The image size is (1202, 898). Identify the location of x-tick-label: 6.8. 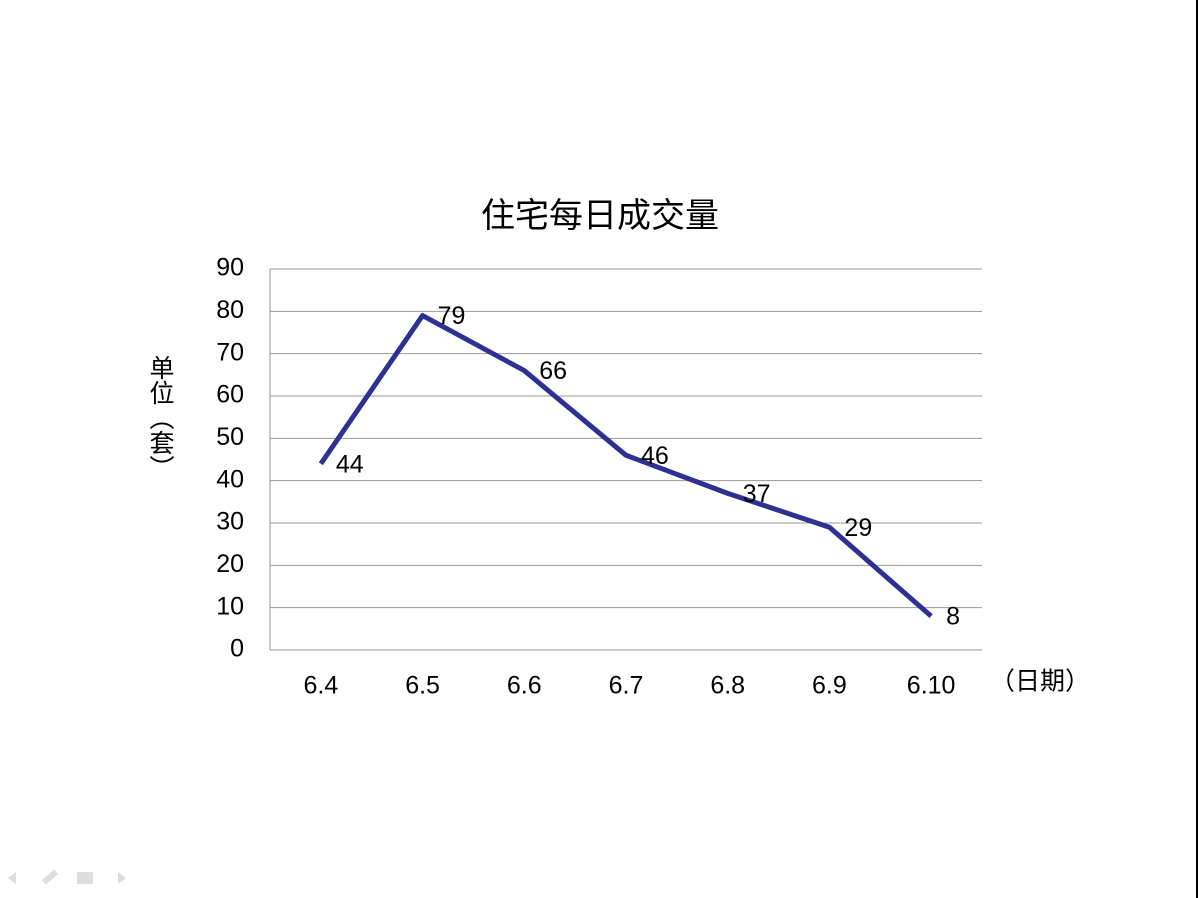
(727, 686).